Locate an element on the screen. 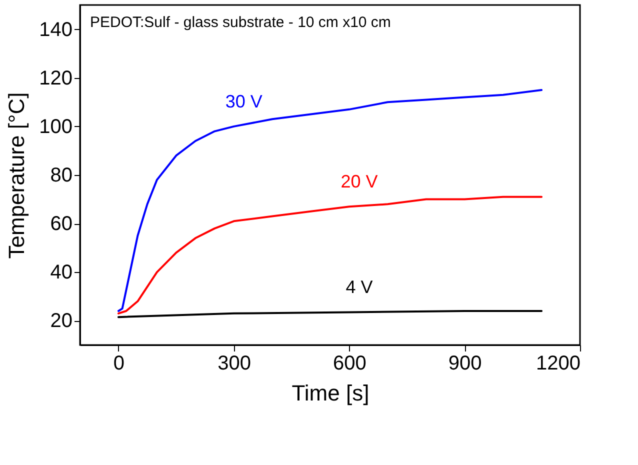 The height and width of the screenshot is (465, 638). x-tick-label: 300 is located at coordinates (235, 363).